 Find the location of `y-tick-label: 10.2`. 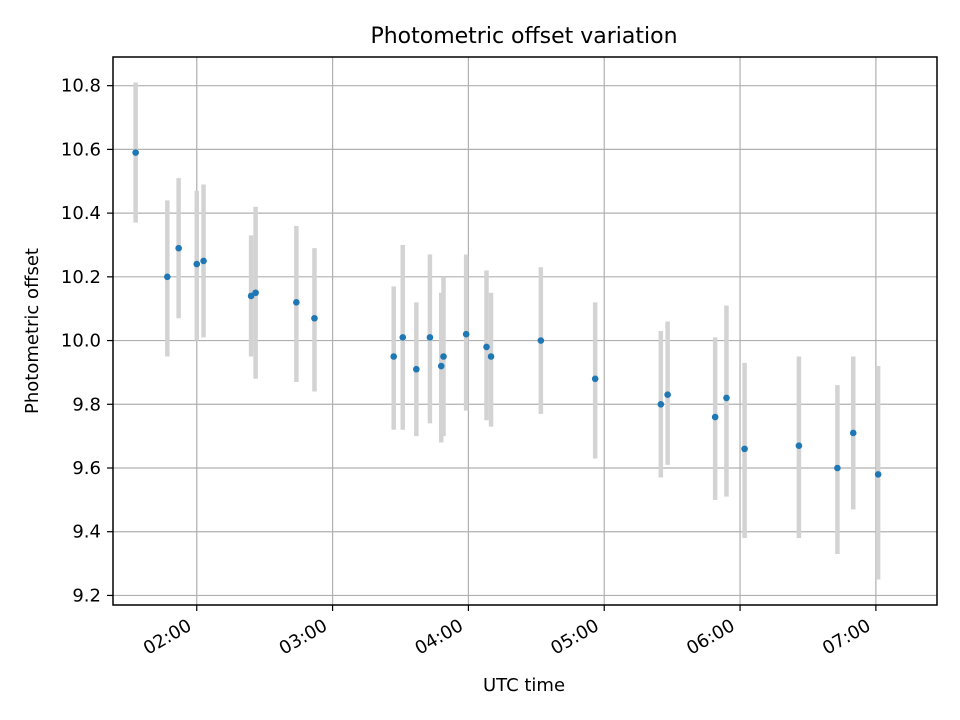

y-tick-label: 10.2 is located at coordinates (81, 277).